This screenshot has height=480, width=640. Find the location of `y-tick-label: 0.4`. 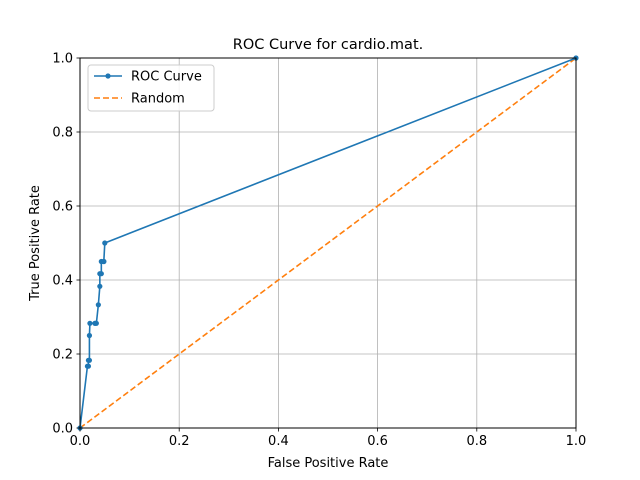

y-tick-label: 0.4 is located at coordinates (62, 281).